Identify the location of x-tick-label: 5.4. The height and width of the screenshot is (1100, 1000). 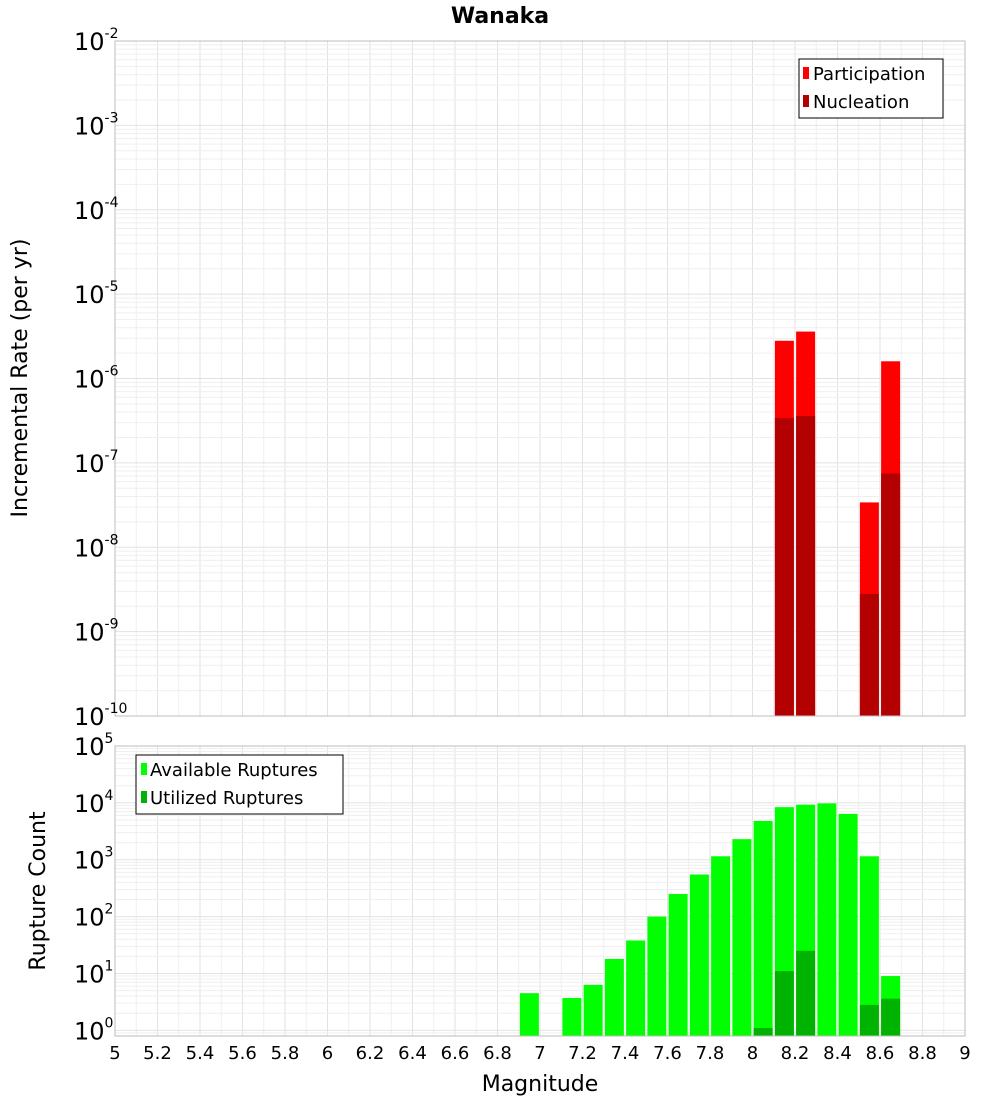
(200, 1053).